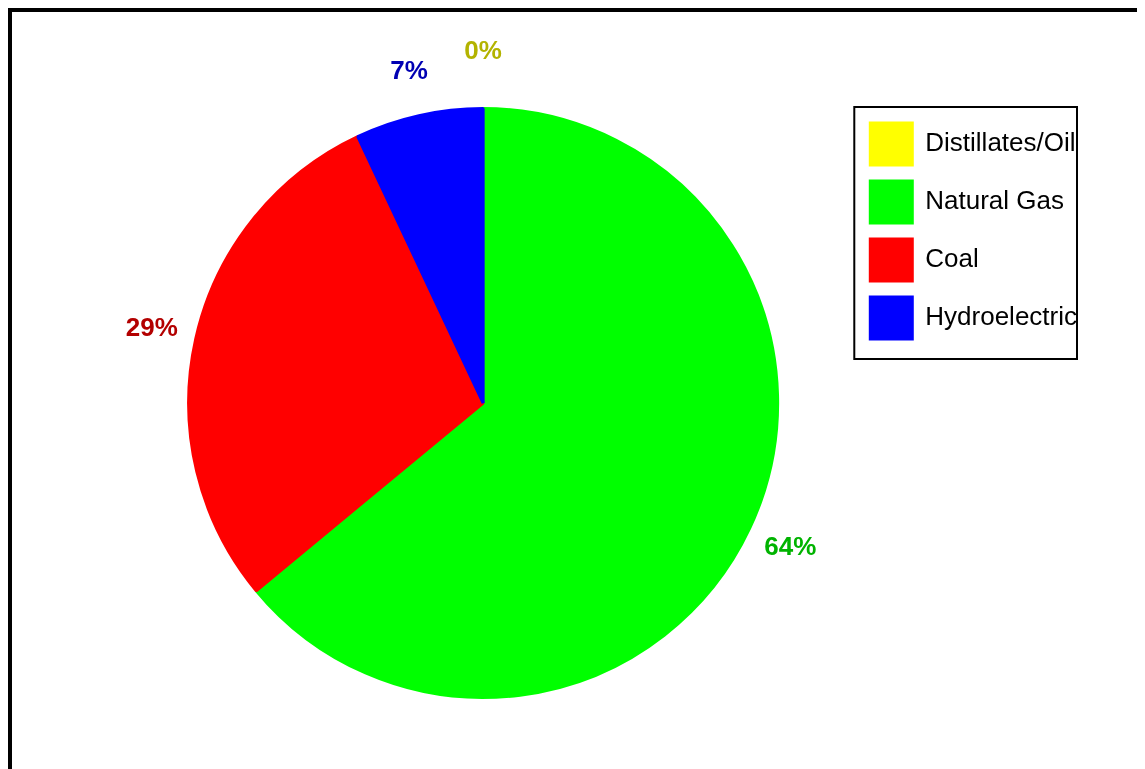 The height and width of the screenshot is (769, 1145). I want to click on legend-label: Distillates/Oil, so click(1000, 142).